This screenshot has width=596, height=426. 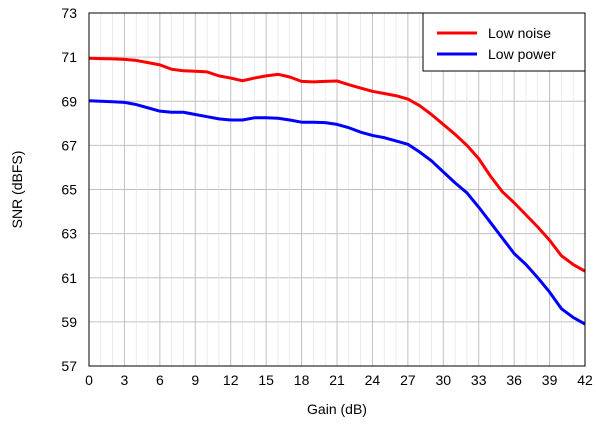 What do you see at coordinates (479, 380) in the screenshot?
I see `x-tick-label-33: 33` at bounding box center [479, 380].